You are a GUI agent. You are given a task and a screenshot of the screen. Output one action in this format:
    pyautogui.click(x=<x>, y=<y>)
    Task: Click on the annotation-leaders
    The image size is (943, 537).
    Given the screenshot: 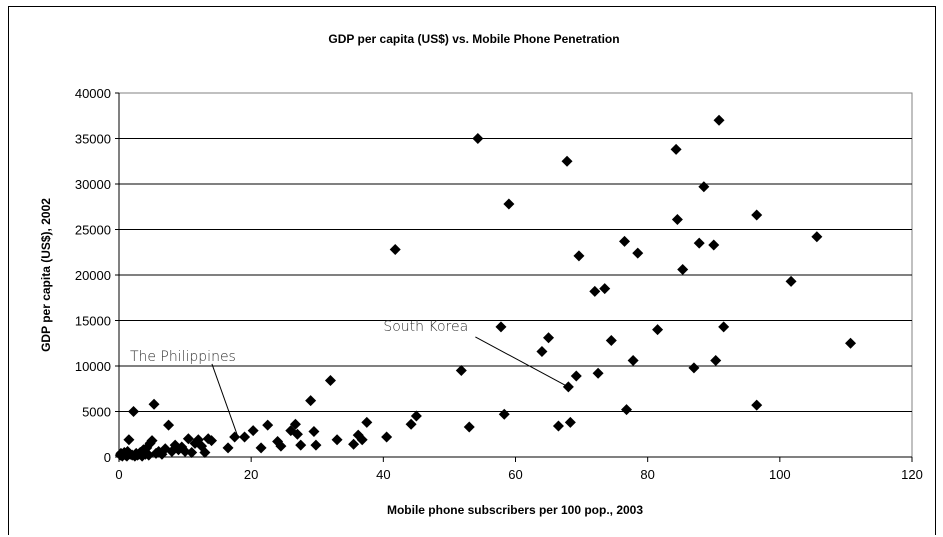 What is the action you would take?
    pyautogui.click(x=390, y=387)
    